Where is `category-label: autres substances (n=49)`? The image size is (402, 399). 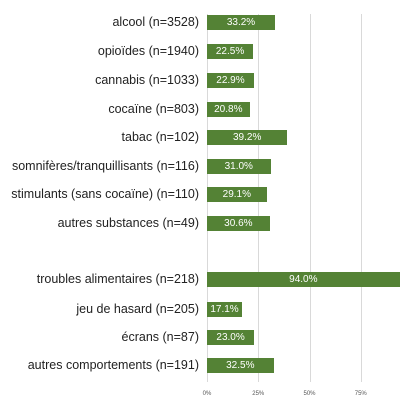
category-label: autres substances (n=49) is located at coordinates (128, 223).